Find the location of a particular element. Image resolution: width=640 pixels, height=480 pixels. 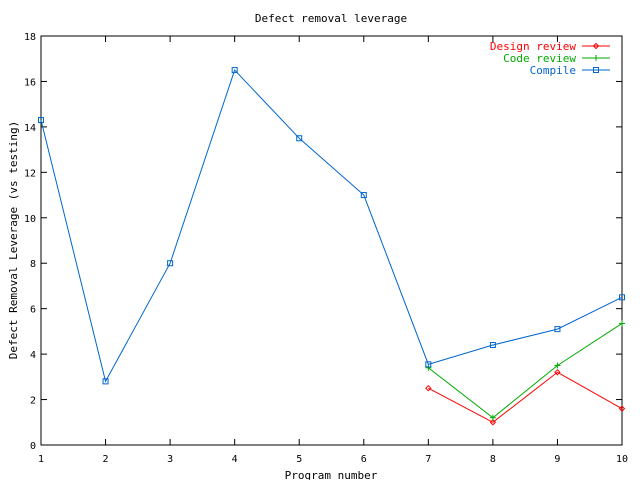

legend-label: Code review is located at coordinates (539, 58).